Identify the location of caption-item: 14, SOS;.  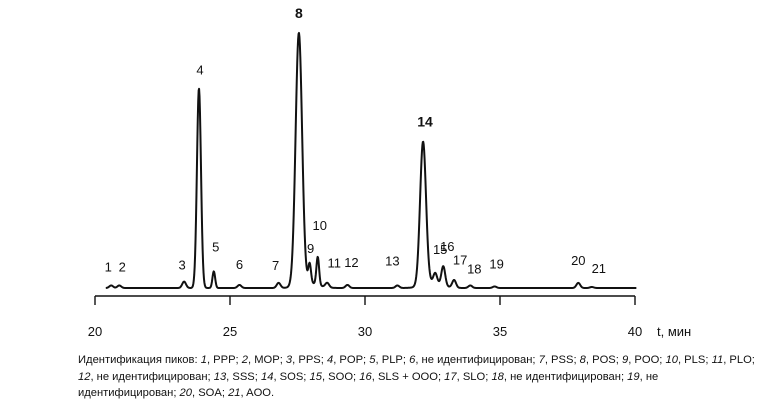
(285, 377).